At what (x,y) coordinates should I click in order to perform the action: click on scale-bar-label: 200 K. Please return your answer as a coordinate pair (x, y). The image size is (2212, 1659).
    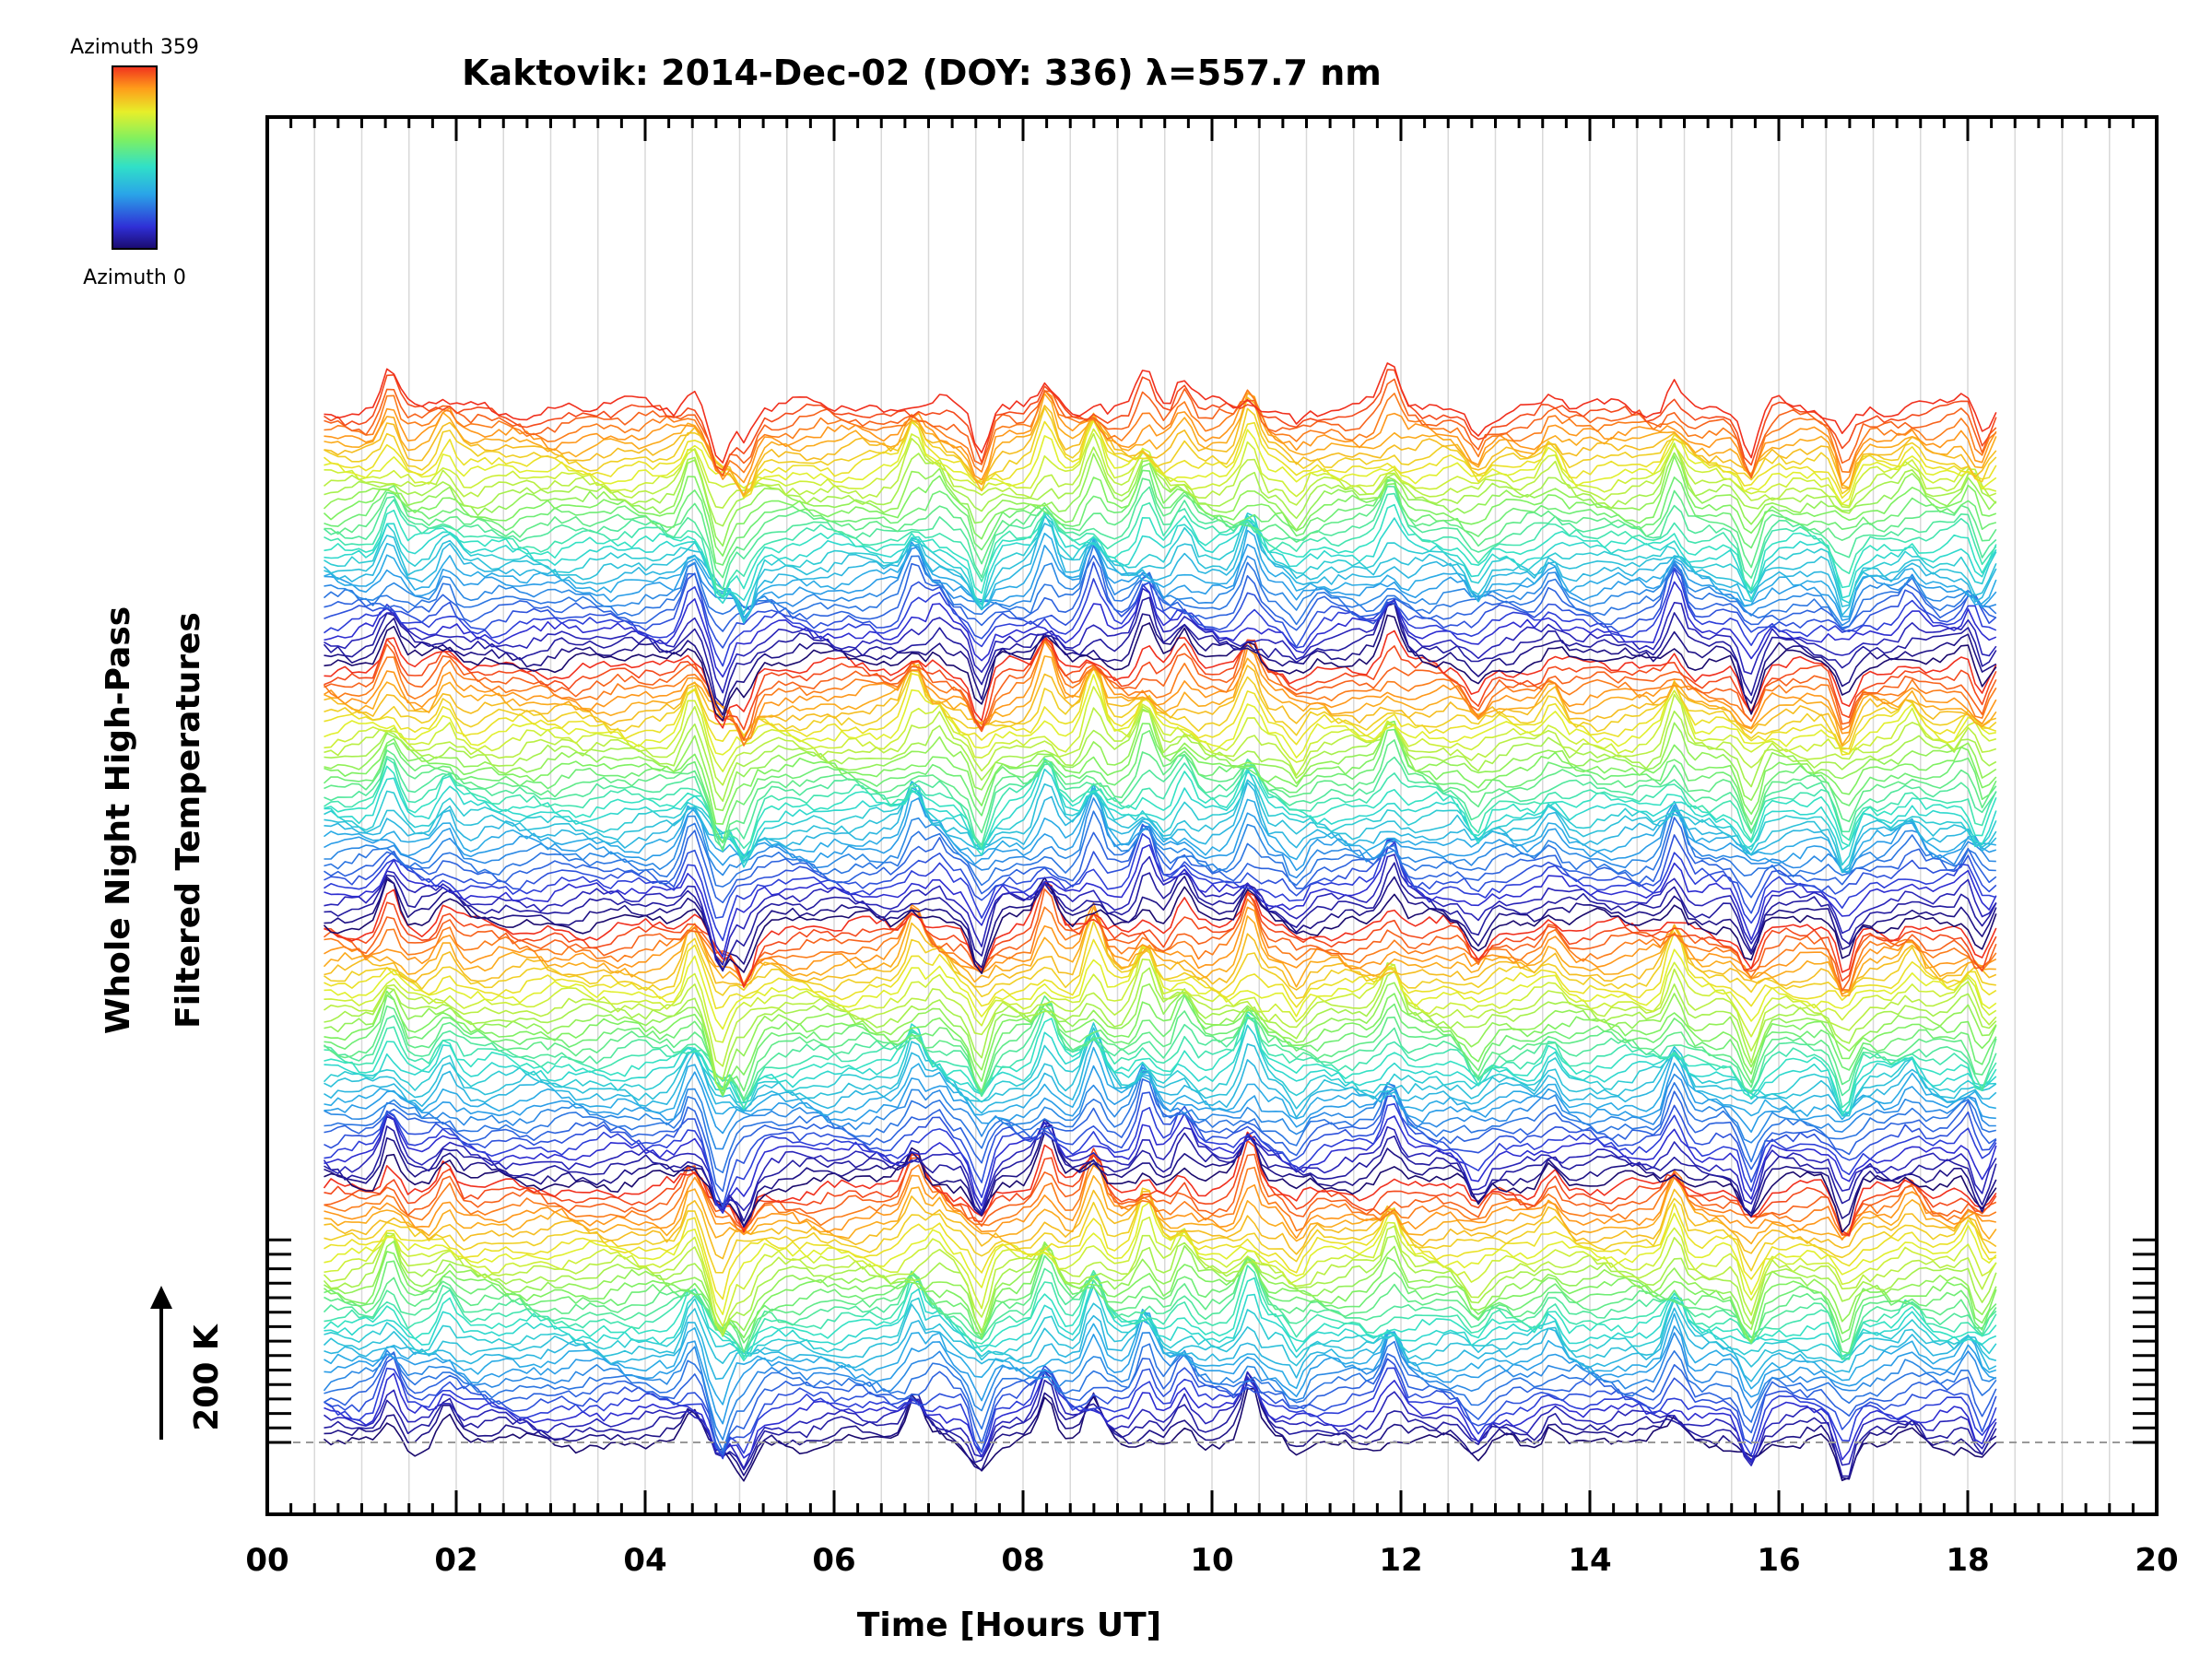
    Looking at the image, I should click on (207, 1377).